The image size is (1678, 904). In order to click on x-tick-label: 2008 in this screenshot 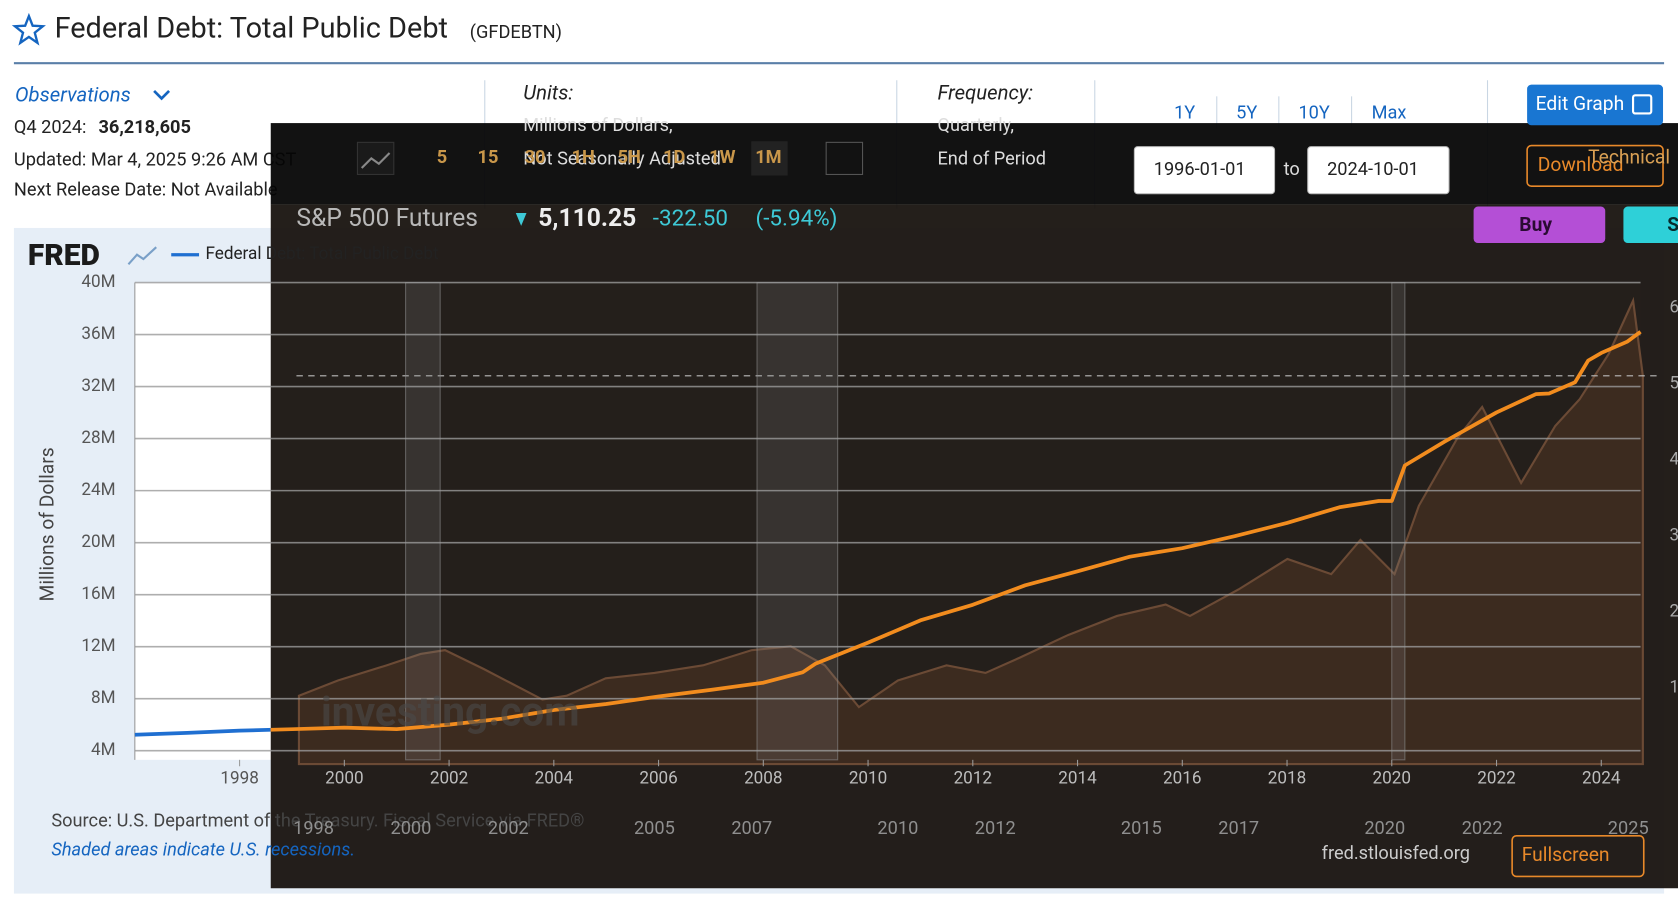, I will do `click(763, 779)`.